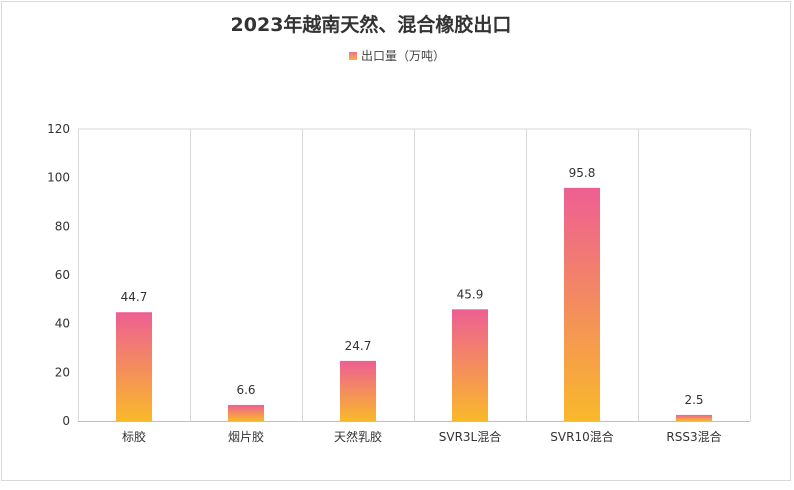 This screenshot has width=794, height=490. Describe the element at coordinates (66, 421) in the screenshot. I see `y-tick-label: 0` at that location.